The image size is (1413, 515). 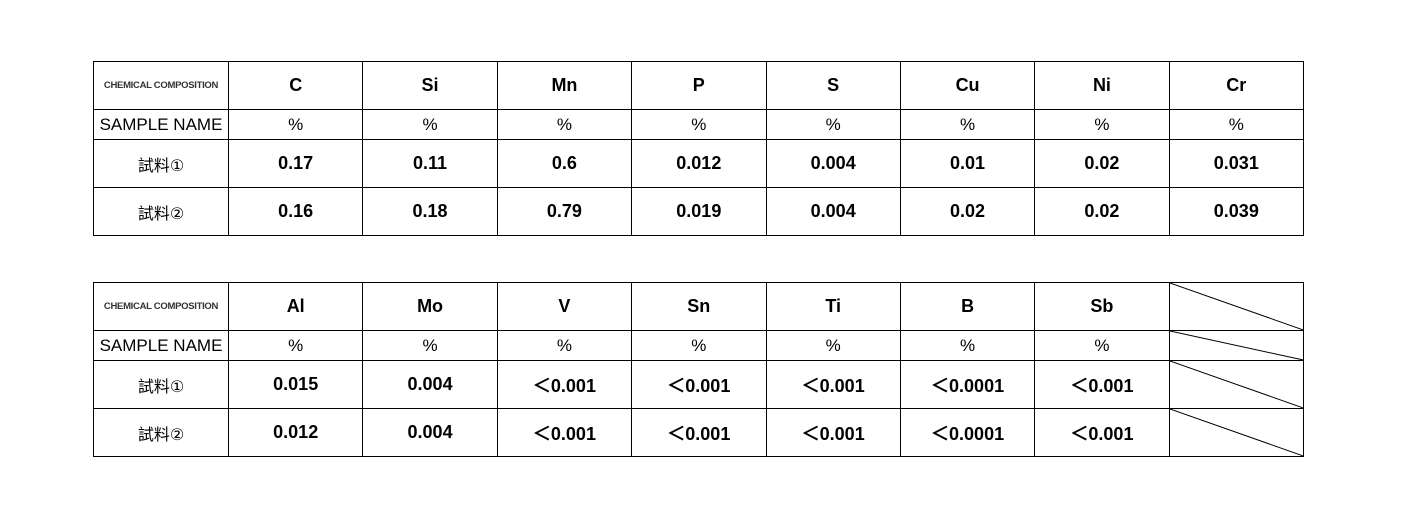 What do you see at coordinates (295, 306) in the screenshot?
I see `table-cell: Al` at bounding box center [295, 306].